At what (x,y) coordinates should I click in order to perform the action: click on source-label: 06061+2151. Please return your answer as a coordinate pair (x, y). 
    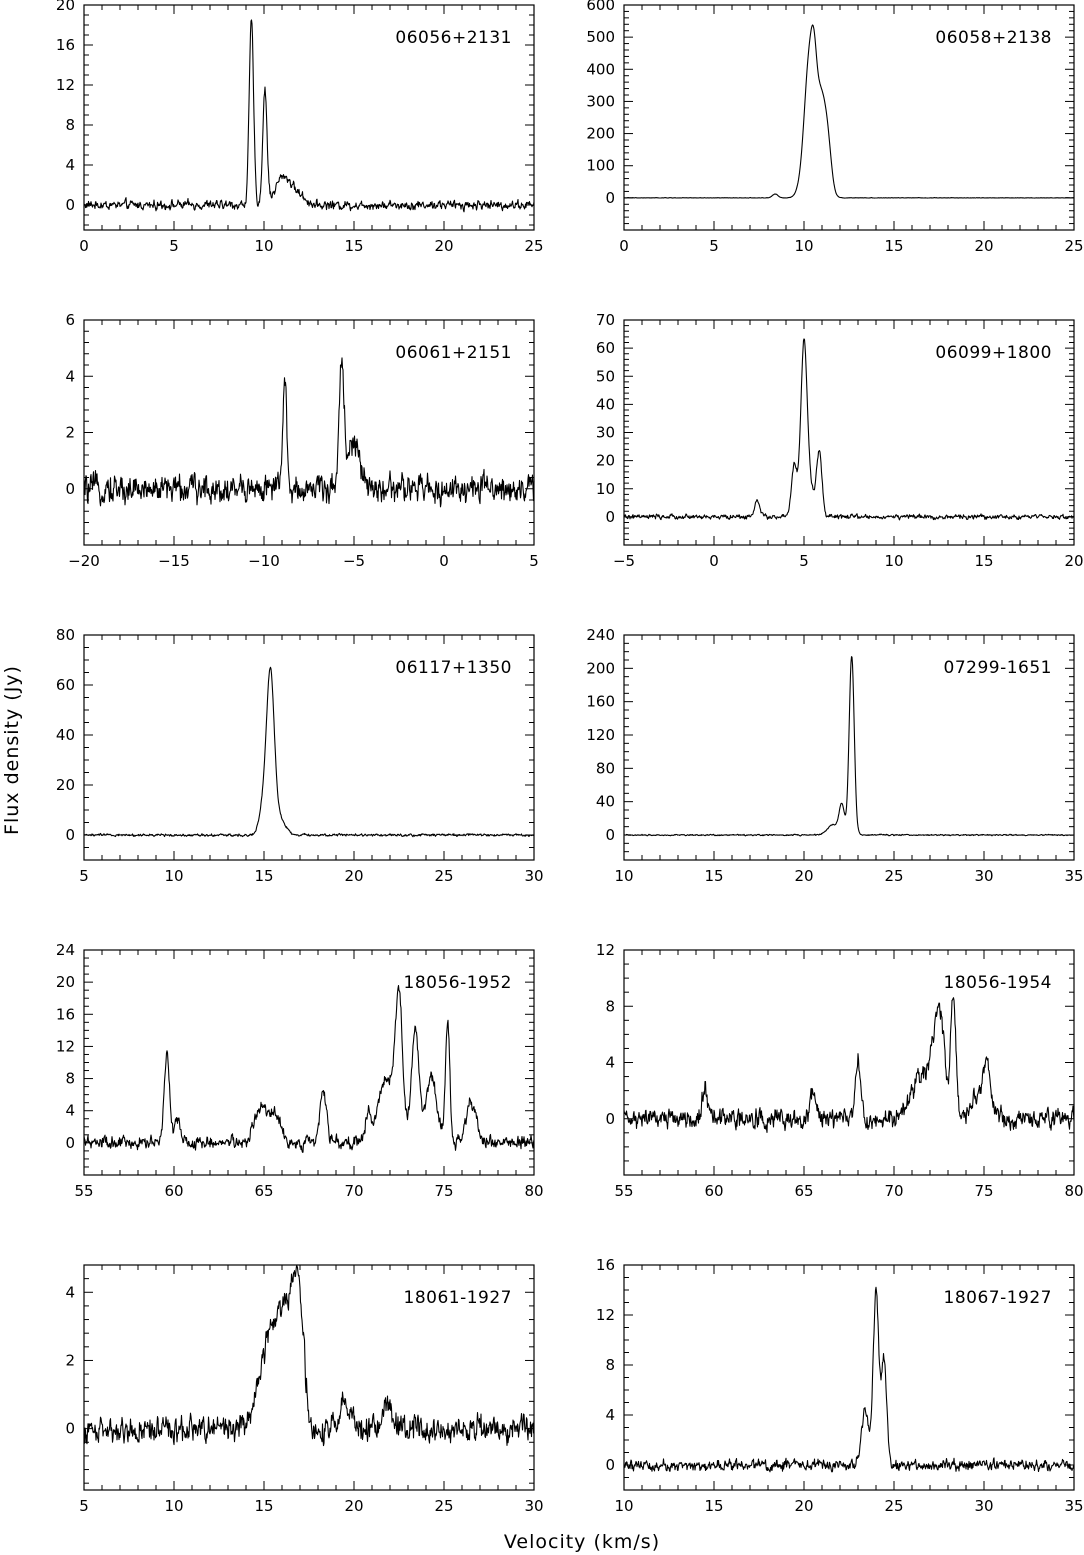
    Looking at the image, I should click on (453, 353).